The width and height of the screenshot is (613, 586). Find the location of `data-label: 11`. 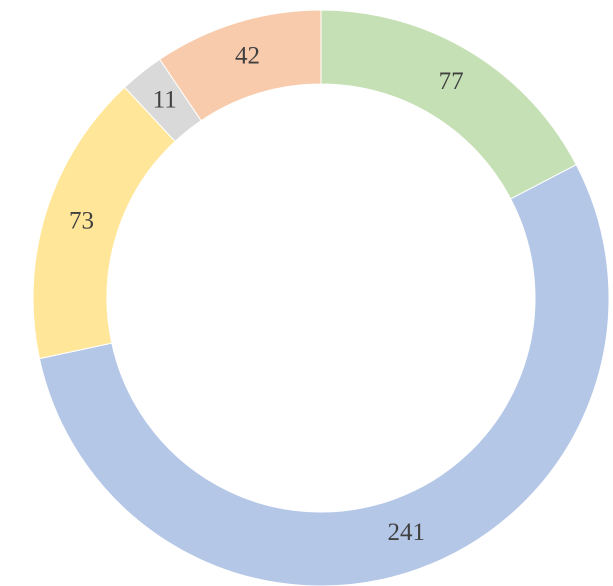

data-label: 11 is located at coordinates (165, 99).